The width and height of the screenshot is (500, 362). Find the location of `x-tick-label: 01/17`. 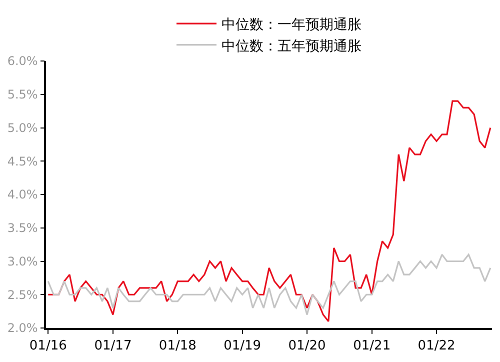

x-tick-label: 01/17 is located at coordinates (113, 346).